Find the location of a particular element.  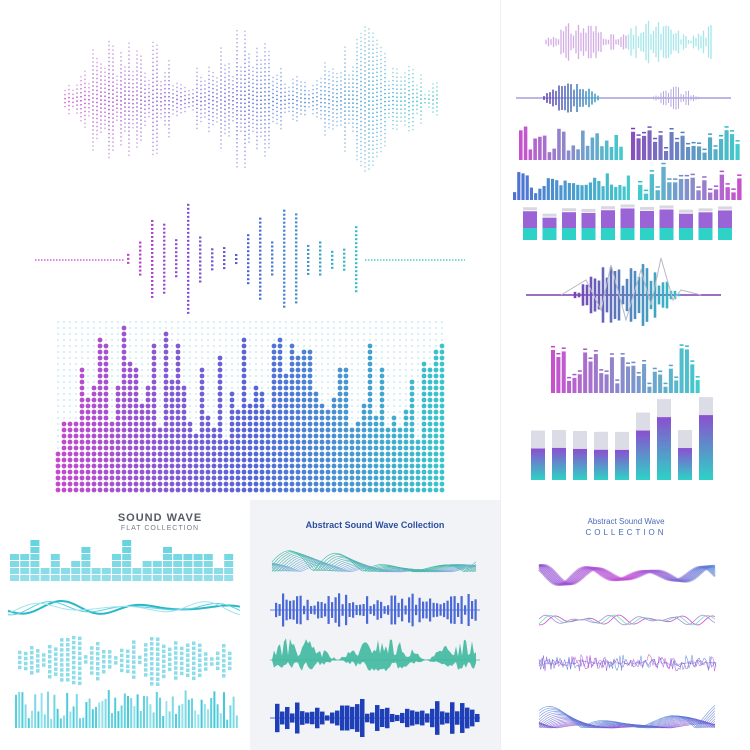

abstract-purple-title: Abstract Sound Wave is located at coordinates (626, 521).